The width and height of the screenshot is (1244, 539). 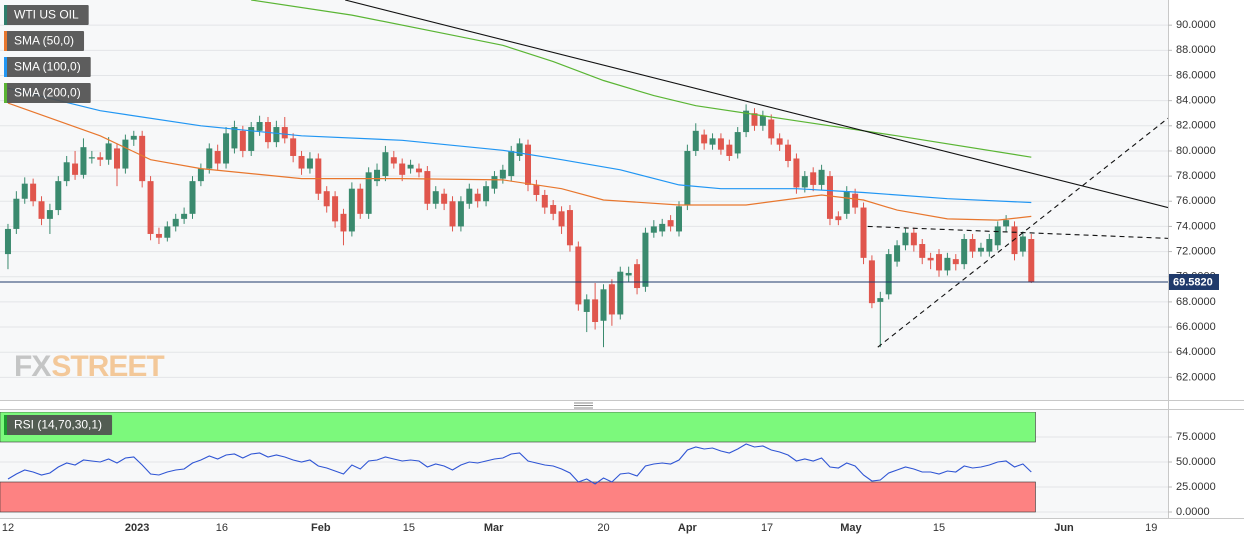 I want to click on y-tick-label: 66.0000, so click(x=1196, y=327).